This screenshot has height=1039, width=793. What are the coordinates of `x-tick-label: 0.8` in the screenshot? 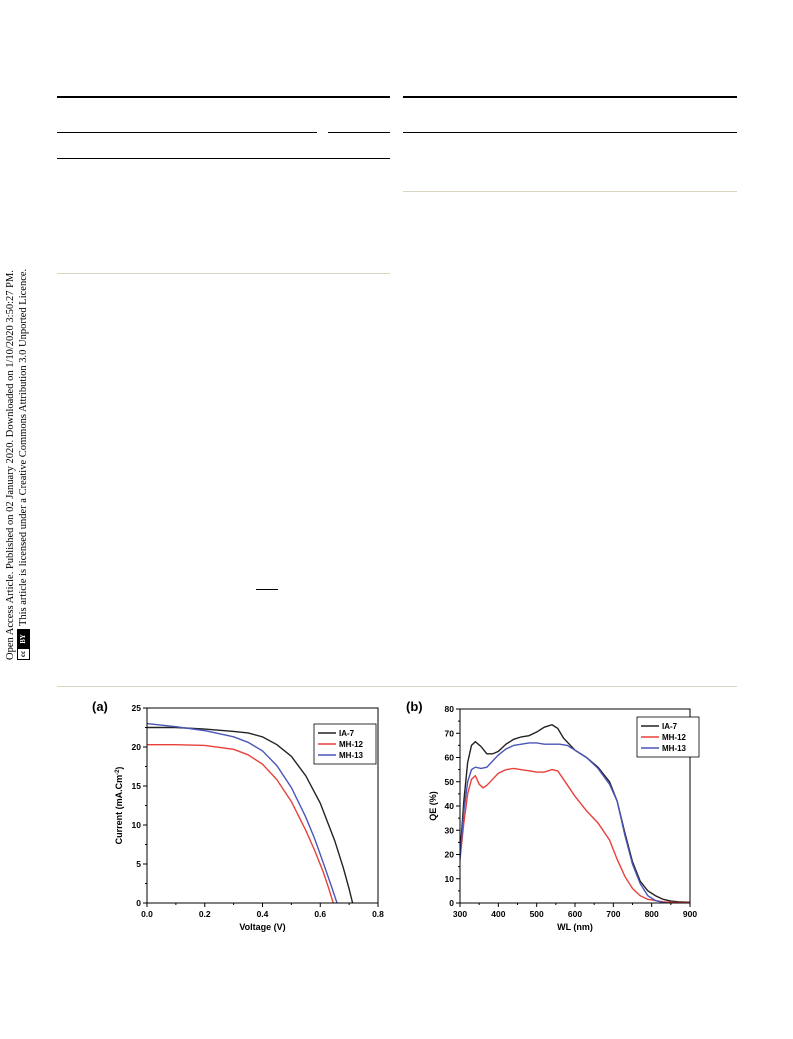 It's located at (378, 914).